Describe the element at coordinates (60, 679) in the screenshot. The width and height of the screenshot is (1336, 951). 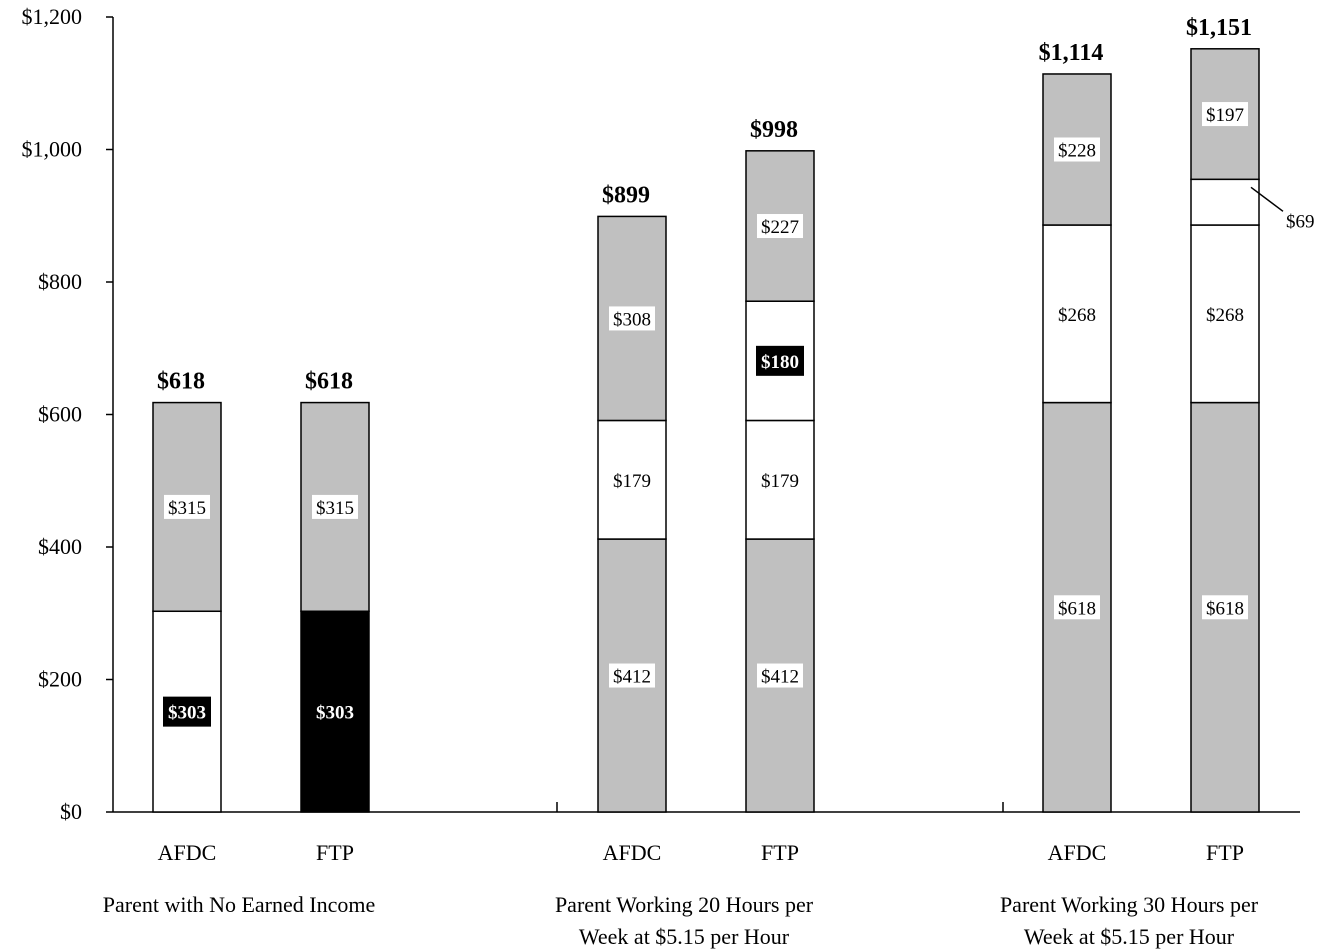
I see `y-tick-label: $200` at that location.